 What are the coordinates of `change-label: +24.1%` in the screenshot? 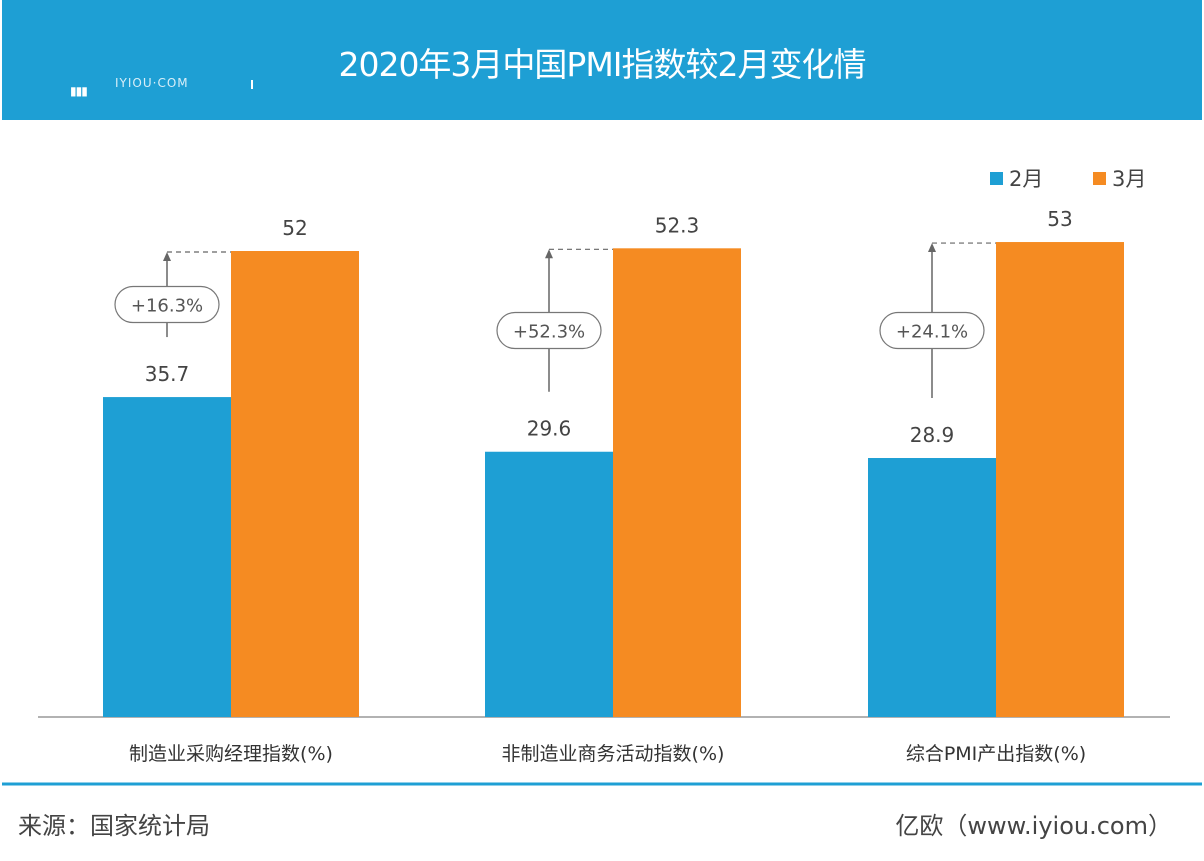 It's located at (932, 332).